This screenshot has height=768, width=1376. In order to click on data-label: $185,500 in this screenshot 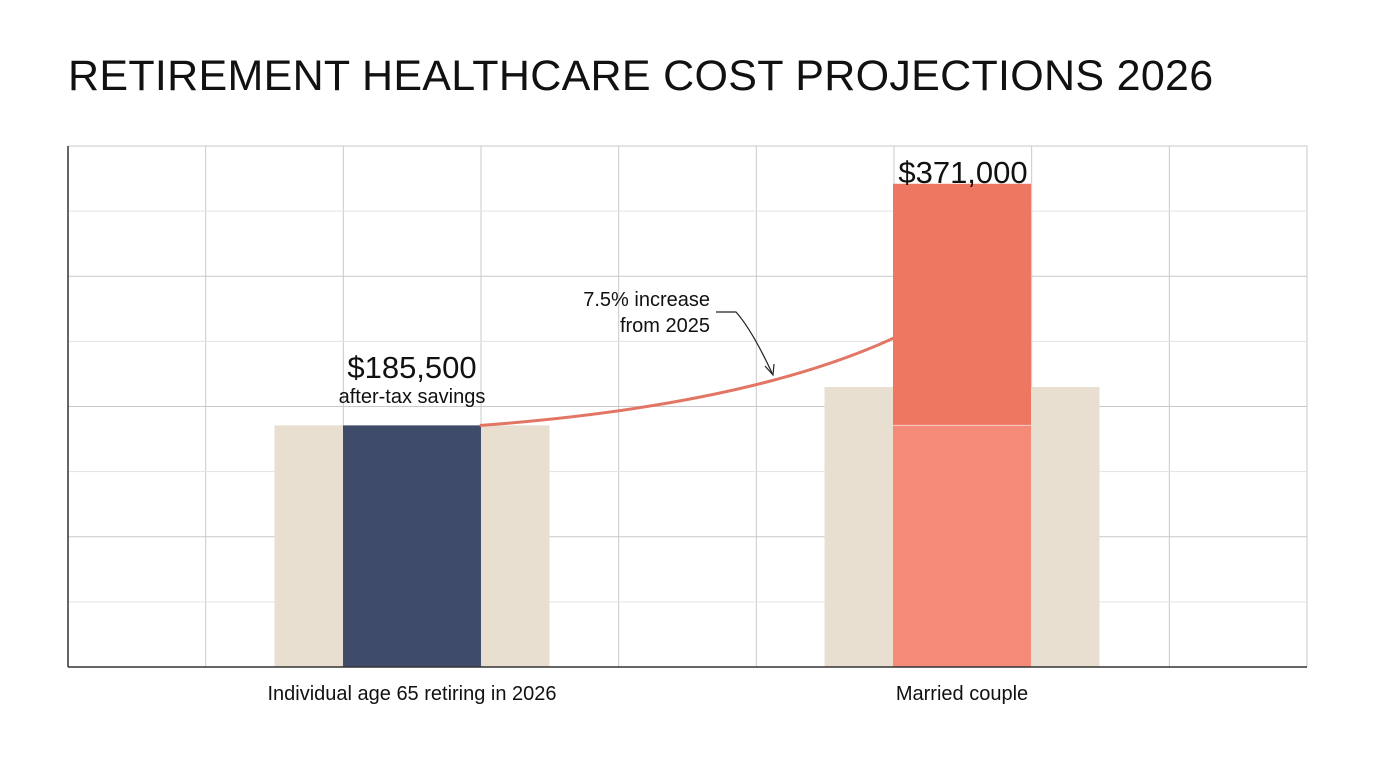, I will do `click(411, 367)`.